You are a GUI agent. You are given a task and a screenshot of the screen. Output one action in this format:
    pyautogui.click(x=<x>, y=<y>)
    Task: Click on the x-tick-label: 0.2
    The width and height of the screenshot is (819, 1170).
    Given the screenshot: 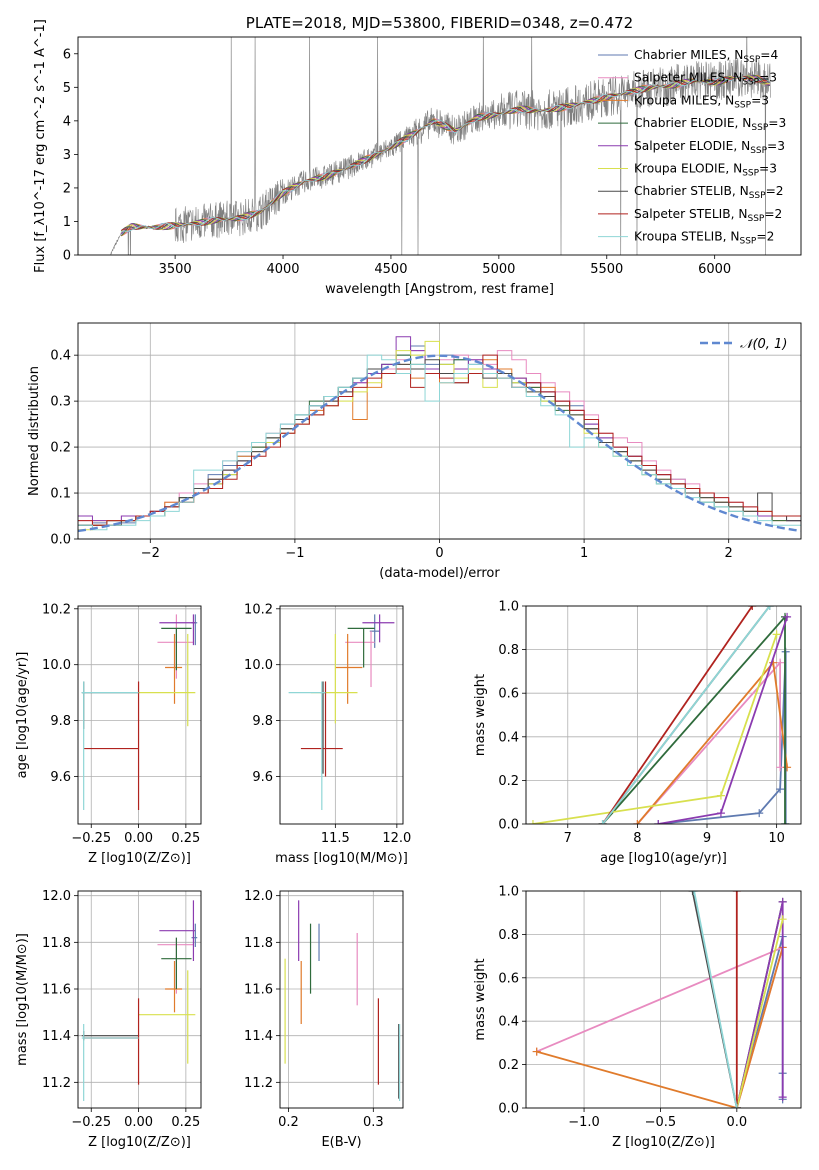 What is the action you would take?
    pyautogui.click(x=288, y=1122)
    